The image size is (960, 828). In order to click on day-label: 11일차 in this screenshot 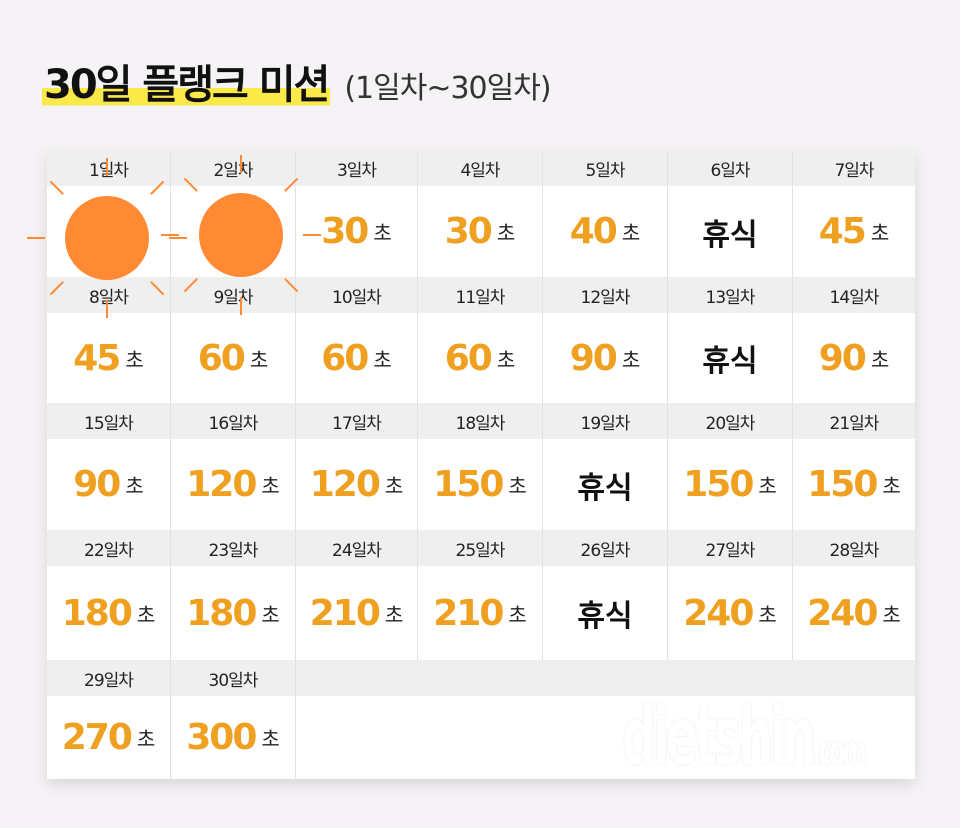, I will do `click(480, 295)`.